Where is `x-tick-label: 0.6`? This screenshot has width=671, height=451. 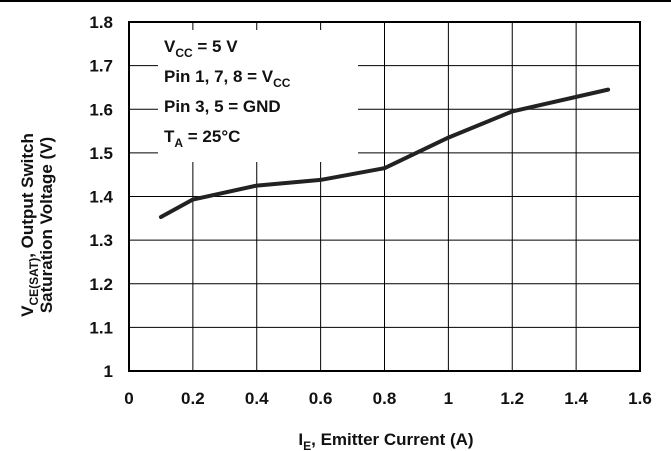
x-tick-label: 0.6 is located at coordinates (321, 398).